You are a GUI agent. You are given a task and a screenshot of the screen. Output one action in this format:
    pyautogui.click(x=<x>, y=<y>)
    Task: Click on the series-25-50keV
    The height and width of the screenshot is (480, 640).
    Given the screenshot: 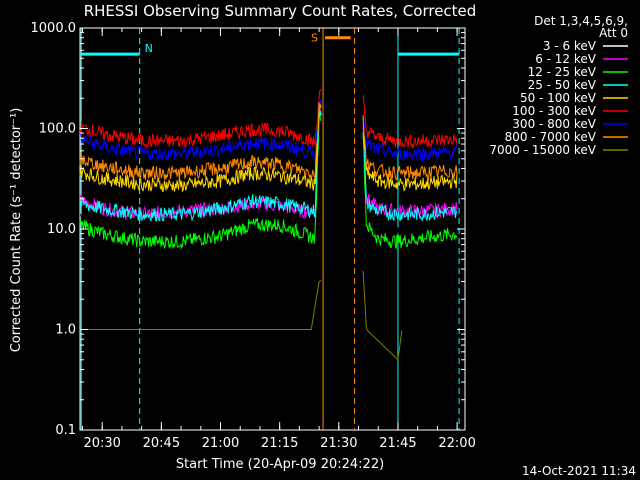 What is the action you would take?
    pyautogui.click(x=268, y=166)
    